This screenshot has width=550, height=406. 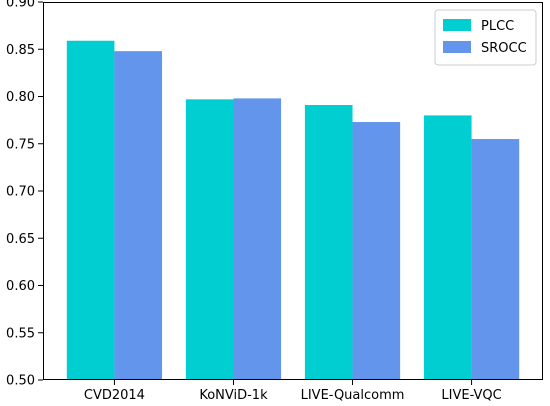 I want to click on x-tick-label: KoNViD-1k, so click(x=233, y=395).